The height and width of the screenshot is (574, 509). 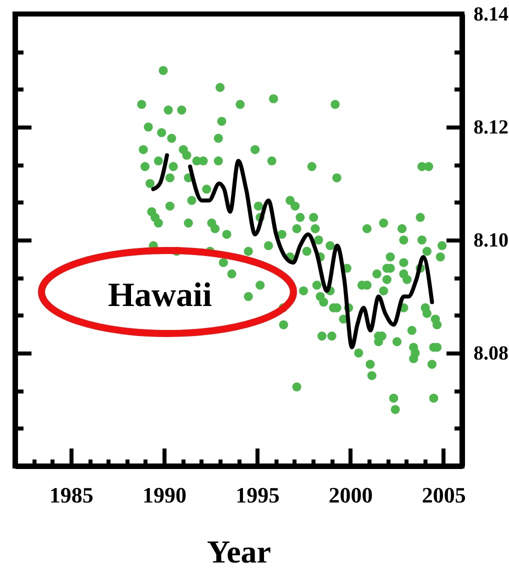 What do you see at coordinates (491, 15) in the screenshot?
I see `y-tick-label: 8.14` at bounding box center [491, 15].